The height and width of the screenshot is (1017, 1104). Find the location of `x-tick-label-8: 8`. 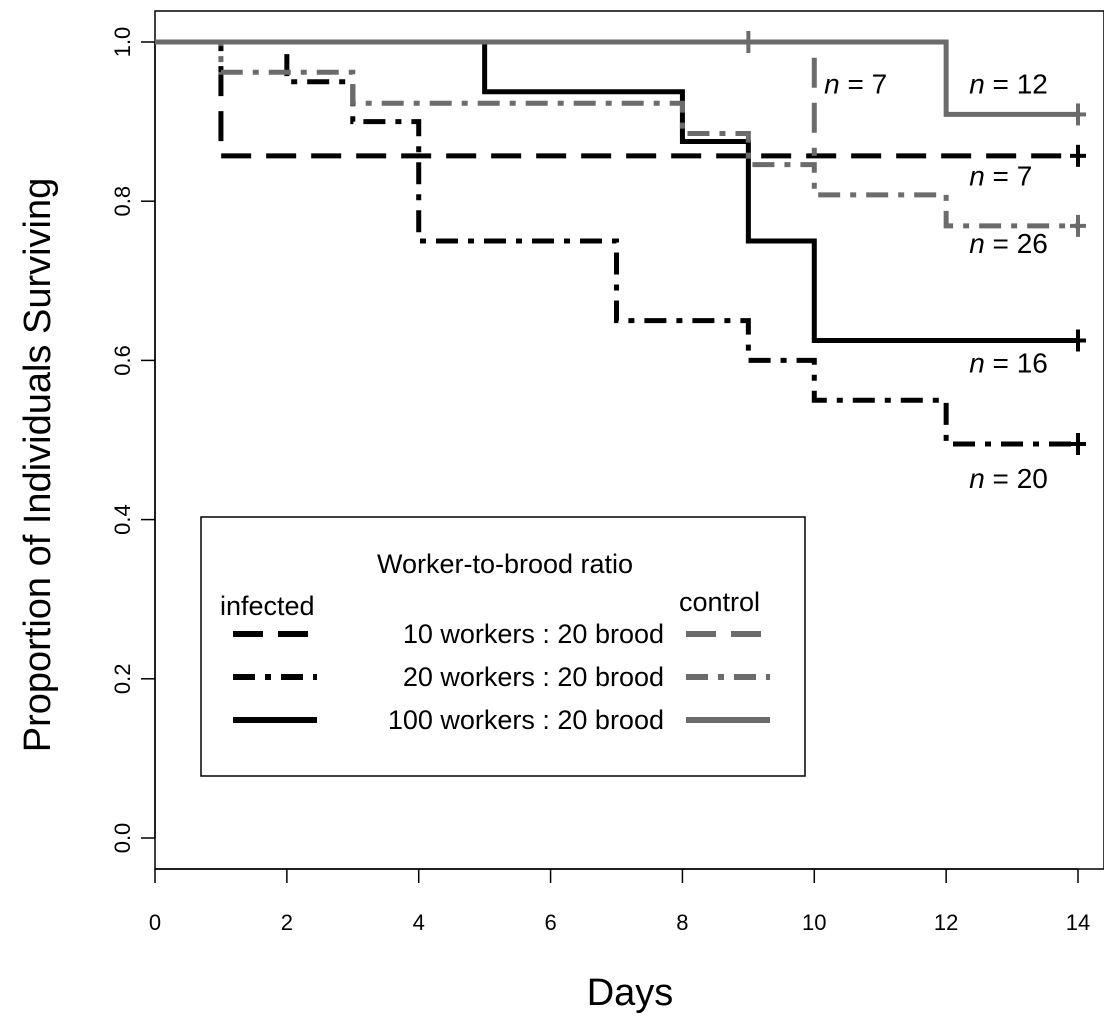

x-tick-label-8: 8 is located at coordinates (682, 922).